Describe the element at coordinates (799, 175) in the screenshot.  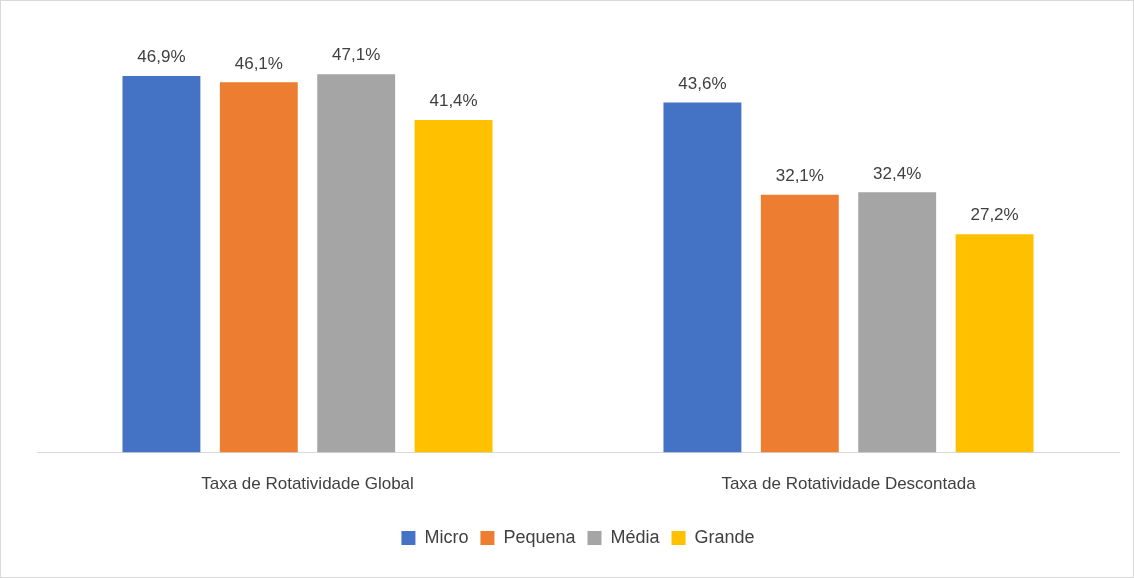
I see `data-label: 32,1%` at that location.